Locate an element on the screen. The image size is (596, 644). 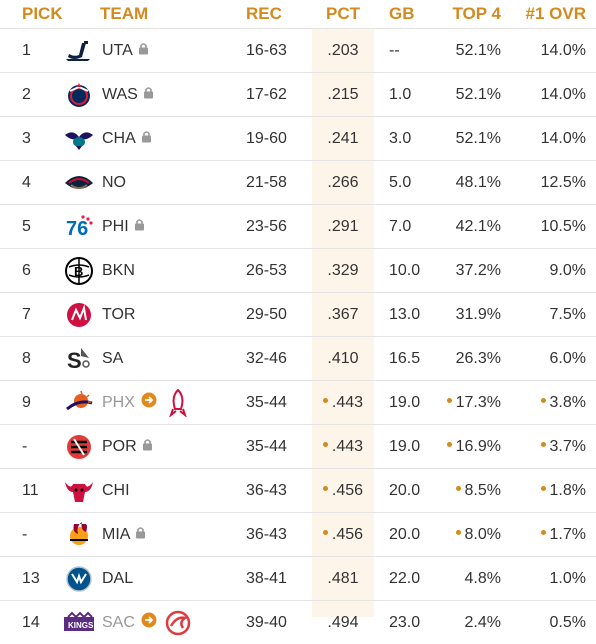
team-abbr: TOR is located at coordinates (119, 314).